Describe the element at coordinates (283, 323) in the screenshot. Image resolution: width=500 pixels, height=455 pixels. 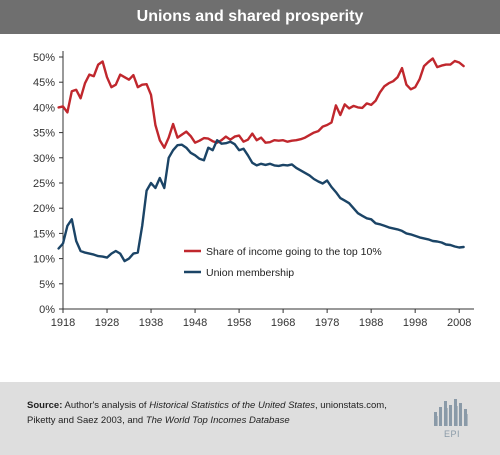
I see `x-tick-label: 1968` at that location.